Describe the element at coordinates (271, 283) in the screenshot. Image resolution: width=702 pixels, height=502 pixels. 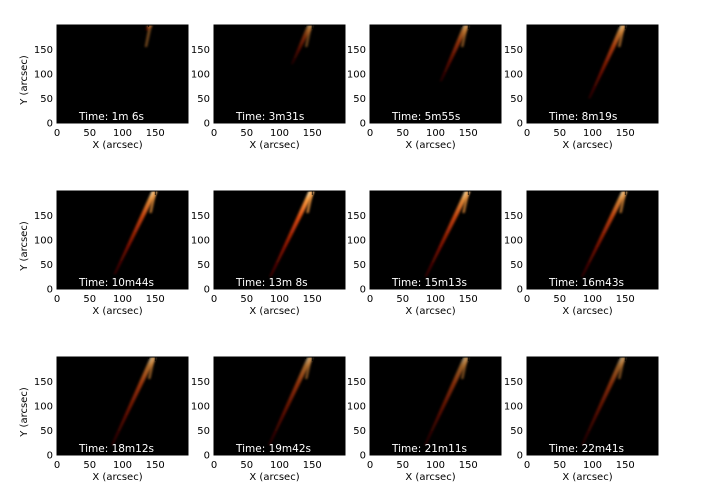
I see `time-label: Time: 13m 8s` at that location.